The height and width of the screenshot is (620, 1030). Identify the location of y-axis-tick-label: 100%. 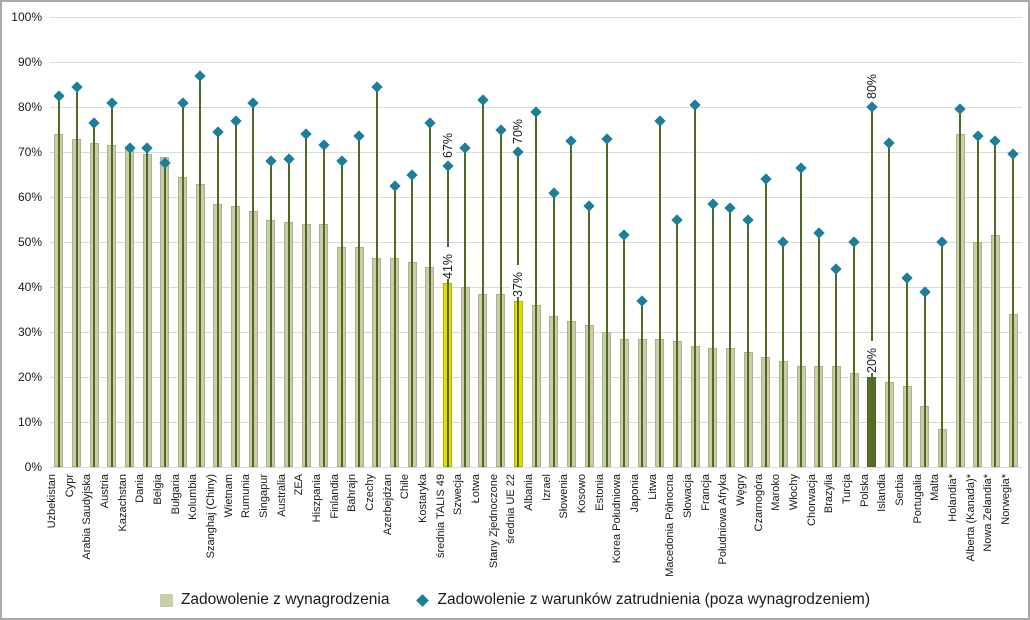
(26, 17).